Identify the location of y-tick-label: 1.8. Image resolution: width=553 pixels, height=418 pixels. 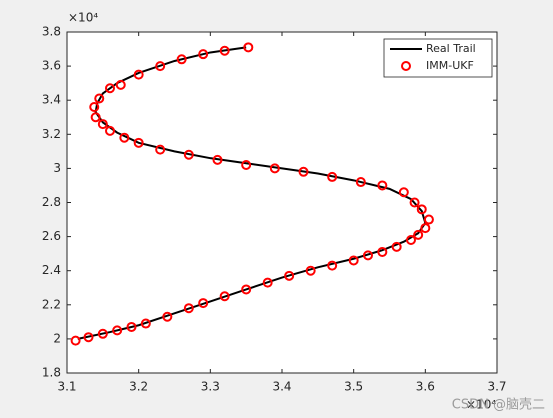
(51, 373).